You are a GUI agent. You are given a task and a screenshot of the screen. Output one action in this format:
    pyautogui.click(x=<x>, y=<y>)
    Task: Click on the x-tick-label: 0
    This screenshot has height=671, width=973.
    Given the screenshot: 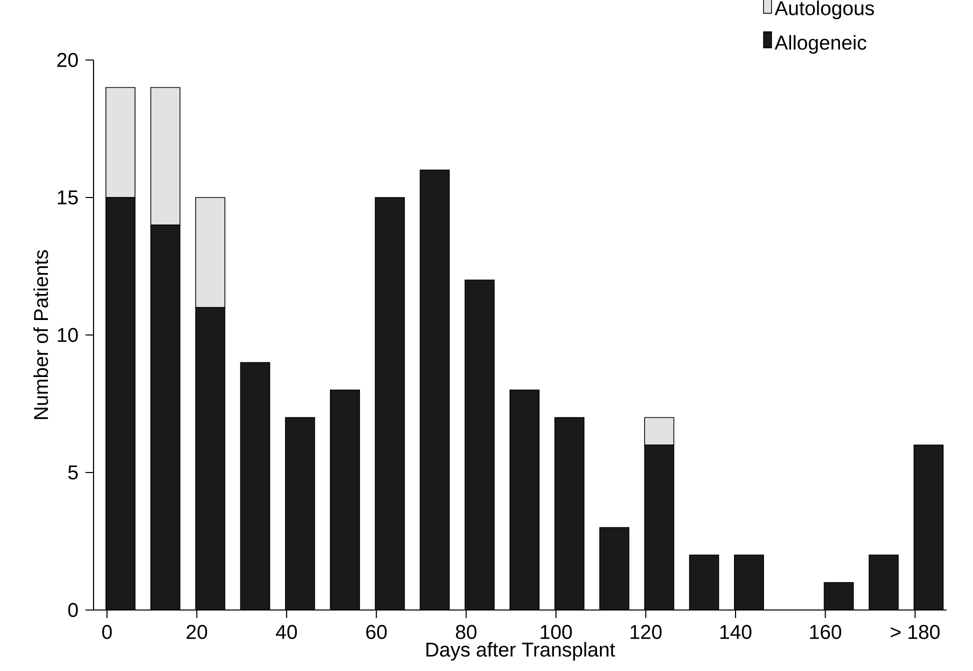 What is the action you would take?
    pyautogui.click(x=107, y=632)
    